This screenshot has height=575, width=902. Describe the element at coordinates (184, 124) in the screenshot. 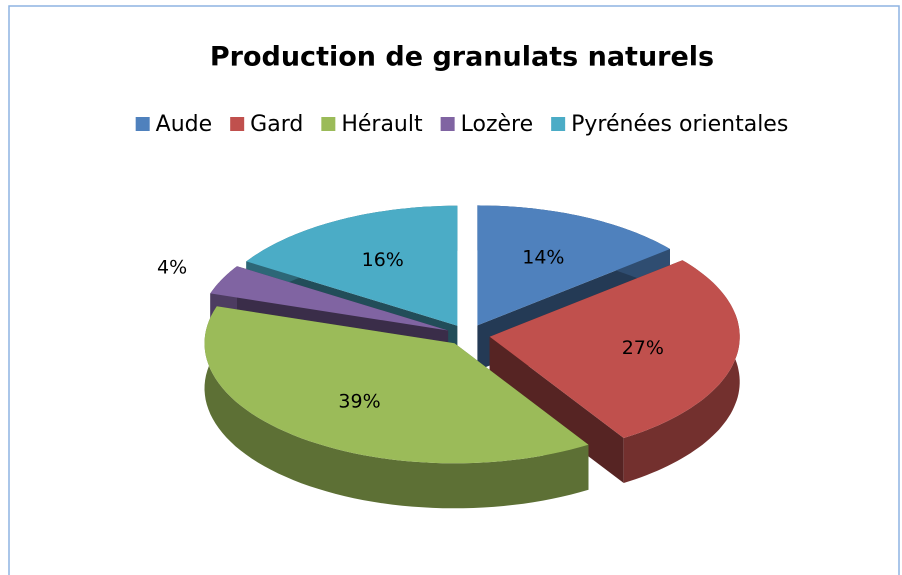

I see `legend-label: Aude` at that location.